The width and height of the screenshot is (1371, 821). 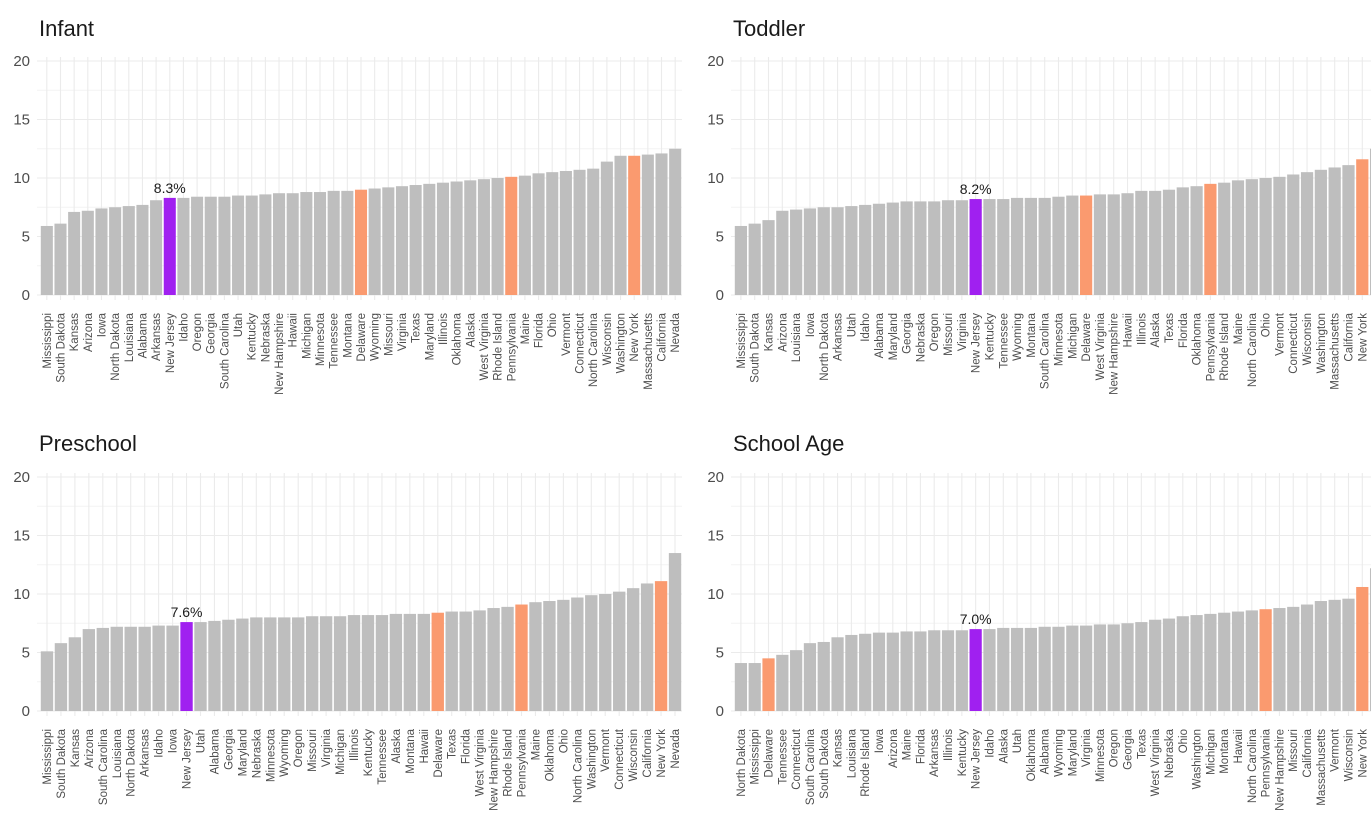 I want to click on x-tick-label: Washington, so click(x=1322, y=343).